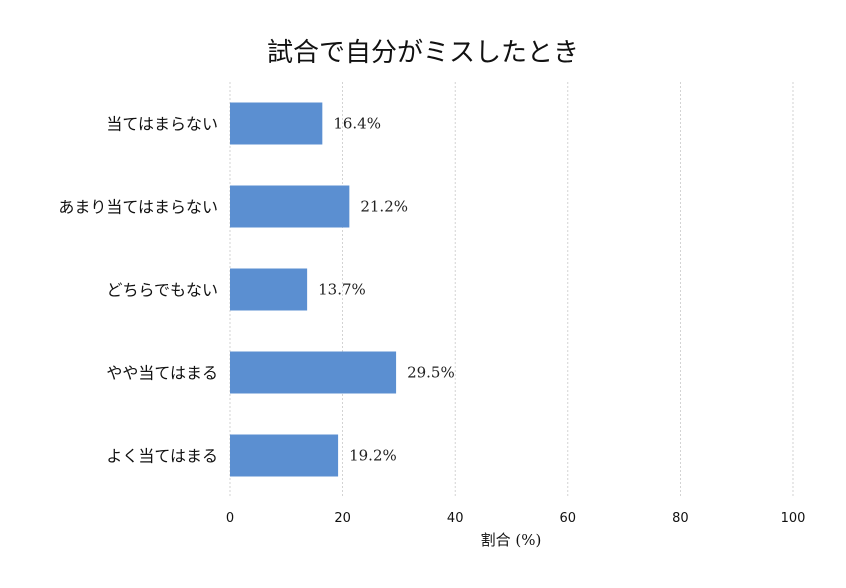 This screenshot has width=846, height=588. Describe the element at coordinates (342, 290) in the screenshot. I see `data-label: 13.7%` at that location.